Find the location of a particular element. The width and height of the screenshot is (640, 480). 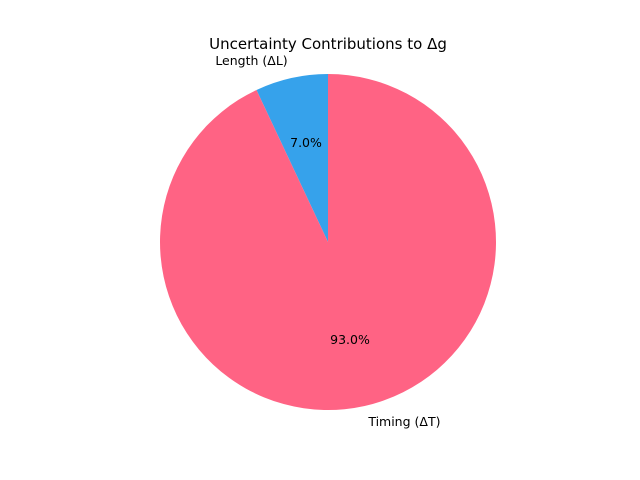

slice-percent-label: 93.0% is located at coordinates (350, 339).